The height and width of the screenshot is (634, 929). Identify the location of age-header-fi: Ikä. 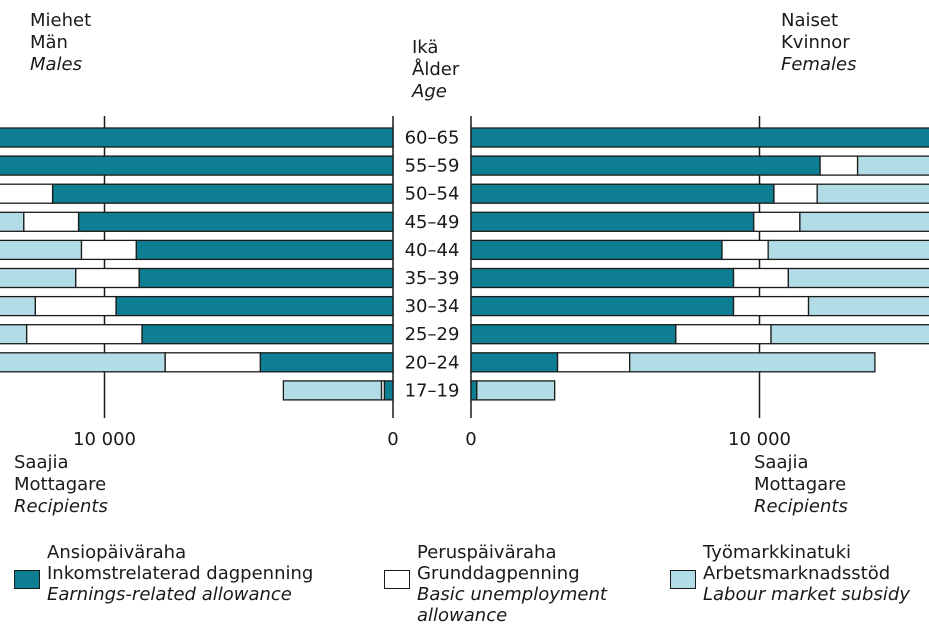
(425, 47).